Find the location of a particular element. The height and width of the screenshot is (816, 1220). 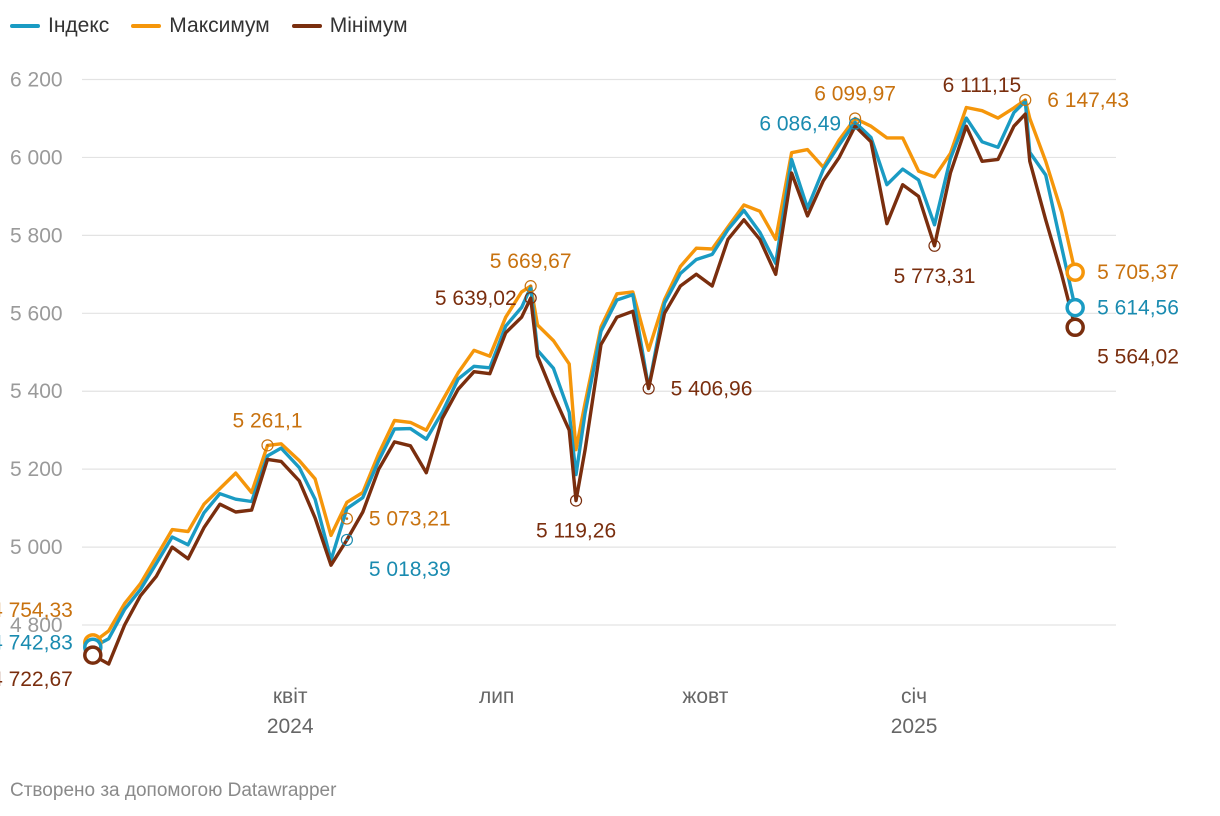

annotation-label: 5 018,39 is located at coordinates (410, 569).